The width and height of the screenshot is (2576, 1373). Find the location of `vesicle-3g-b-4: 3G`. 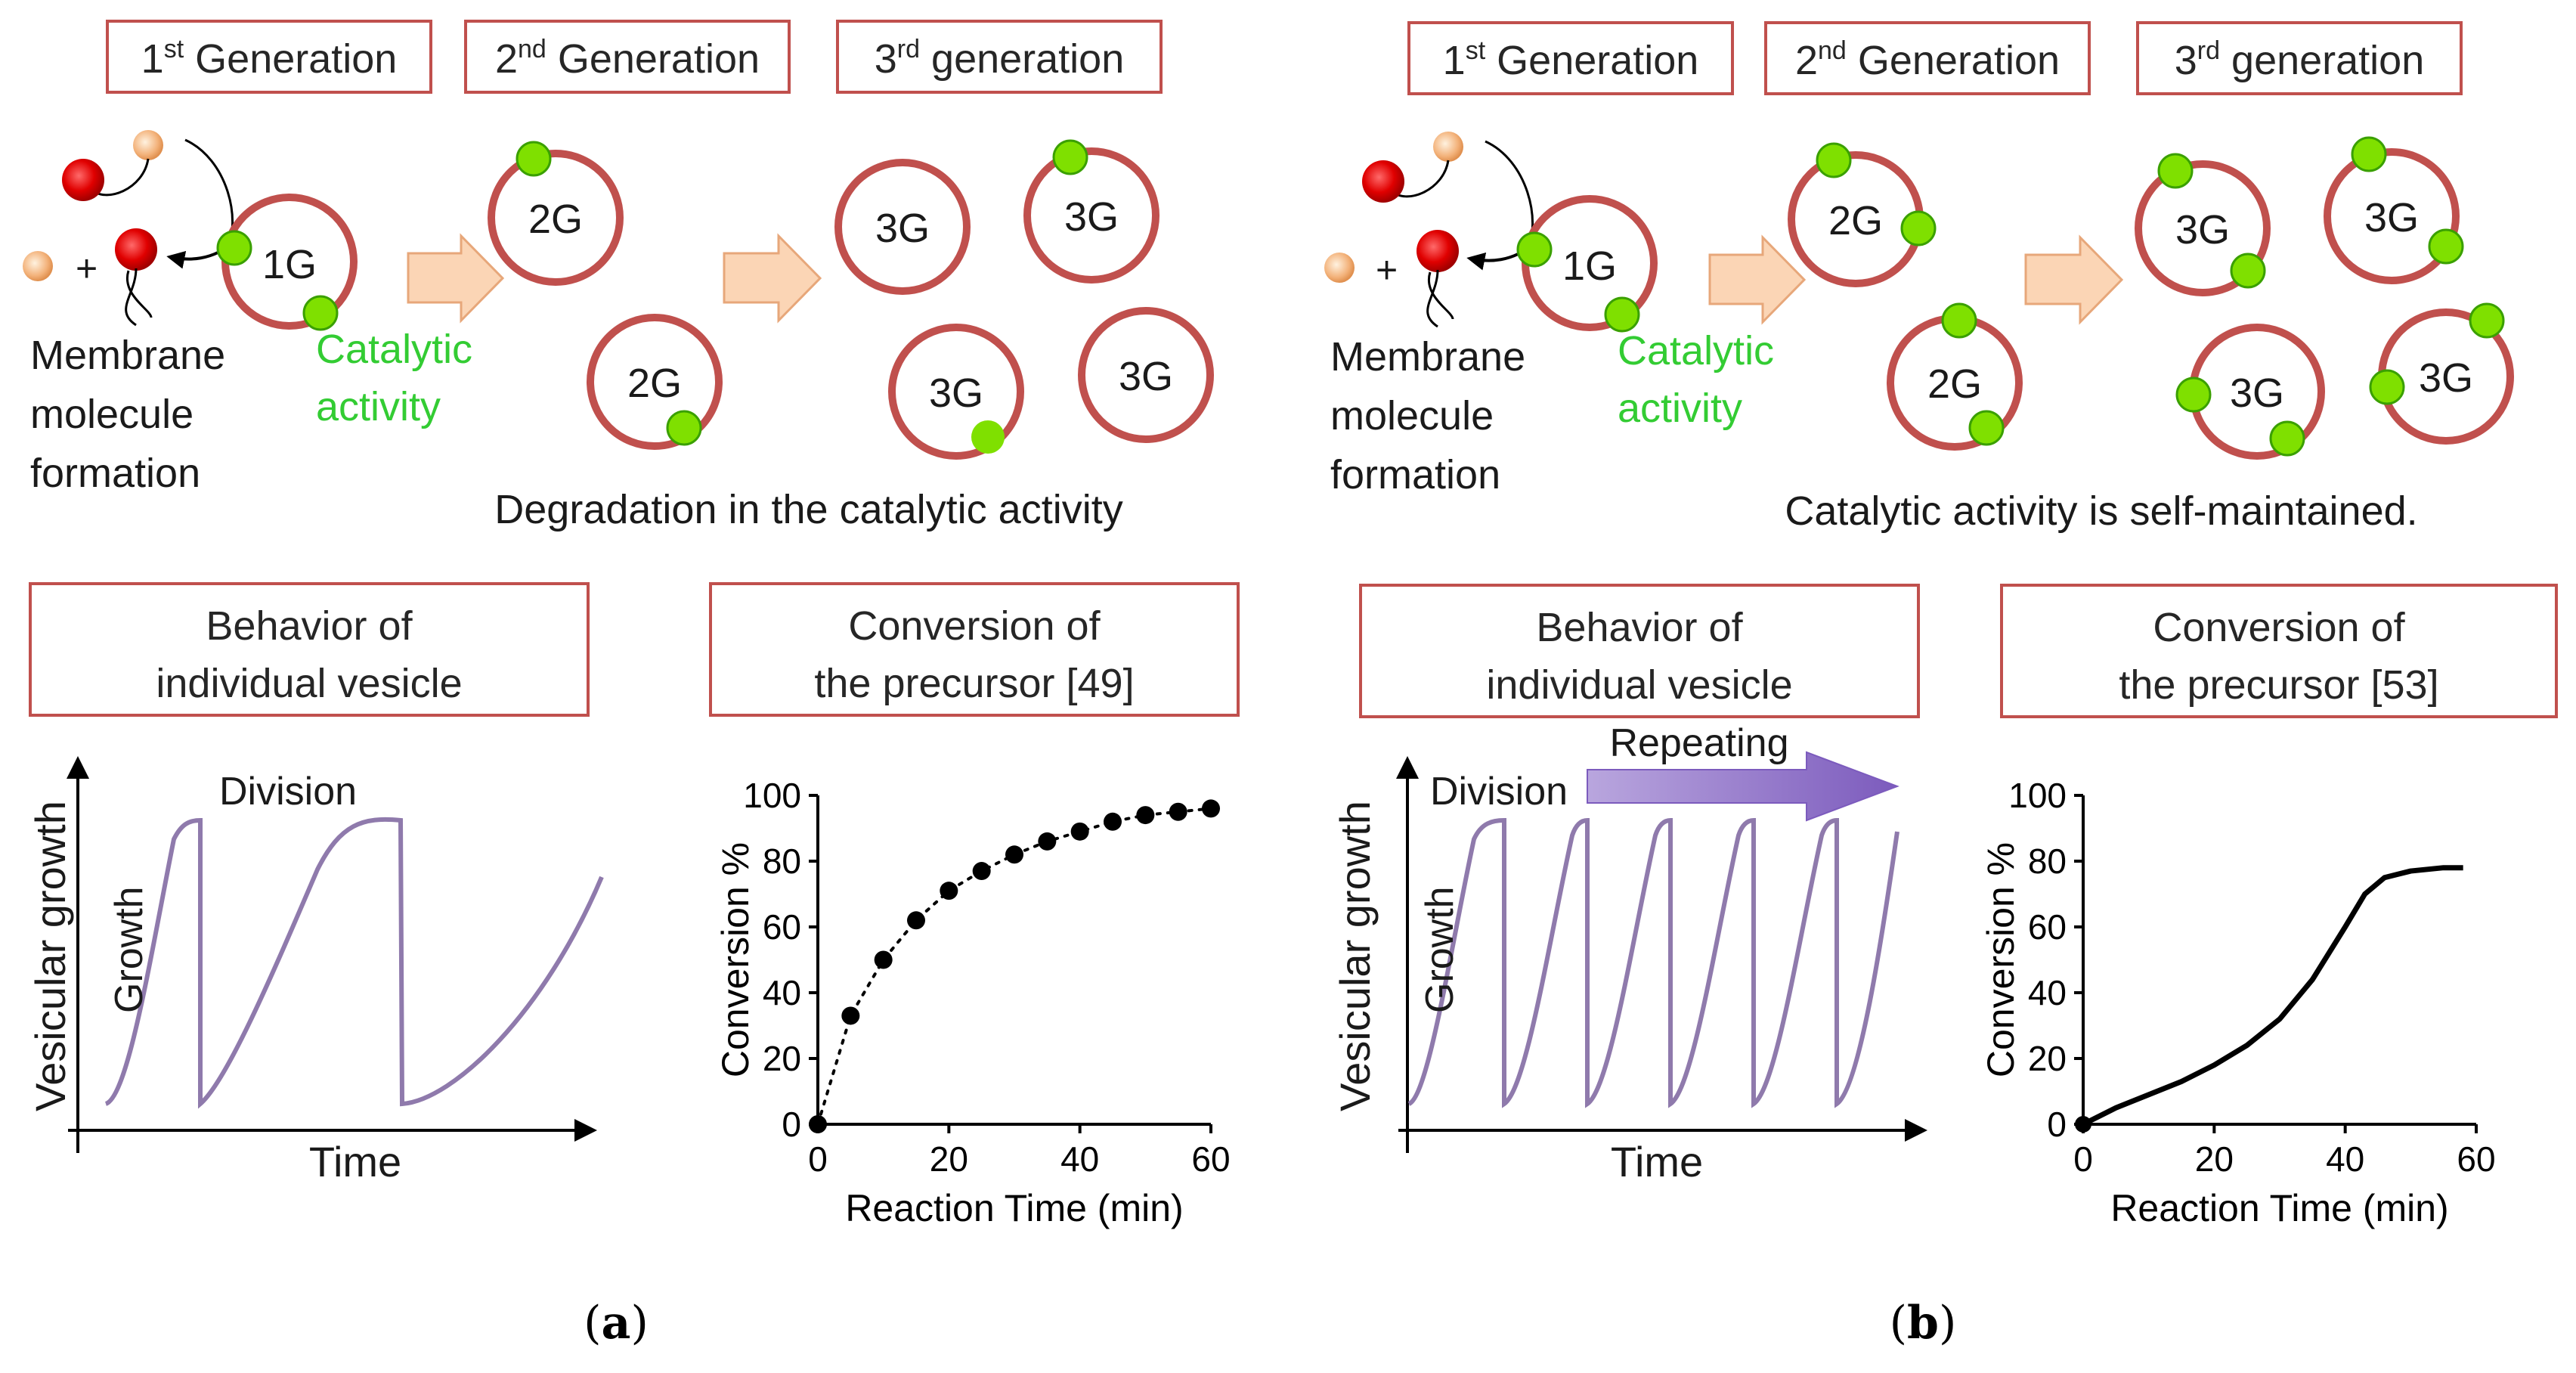

vesicle-3g-b-4: 3G is located at coordinates (2441, 373).